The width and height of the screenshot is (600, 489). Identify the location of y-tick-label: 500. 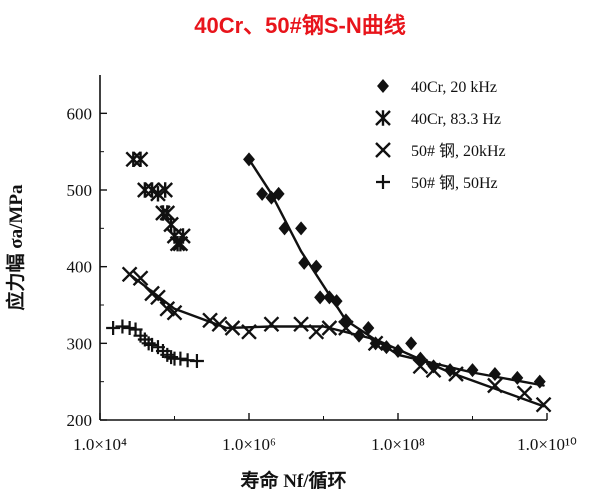
(80, 190).